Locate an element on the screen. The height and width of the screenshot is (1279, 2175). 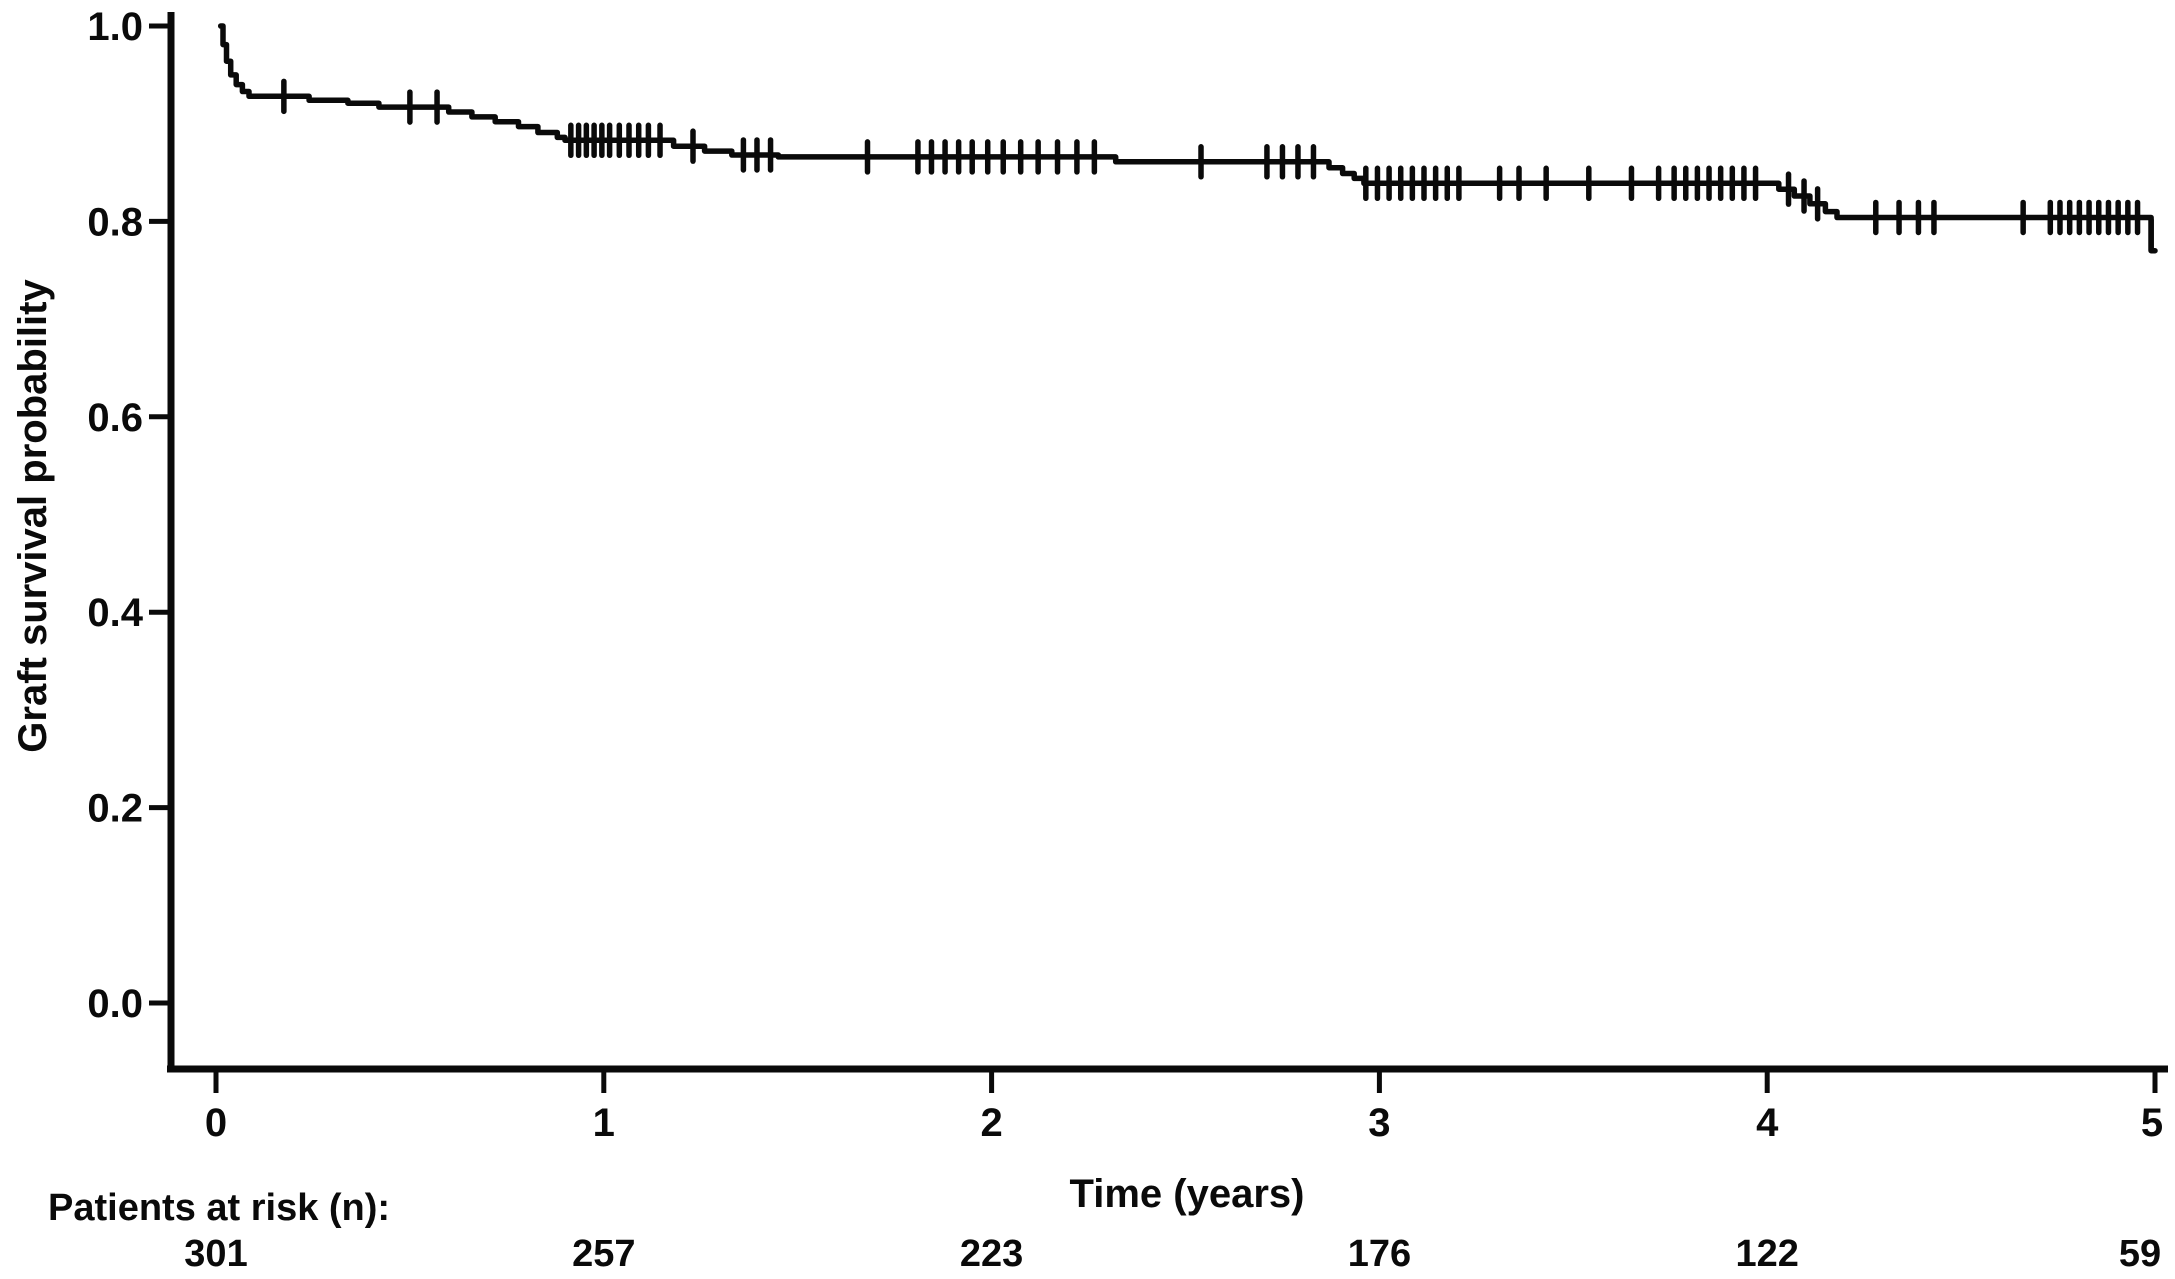
y-axis-title: Graft survival probability is located at coordinates (33, 516).